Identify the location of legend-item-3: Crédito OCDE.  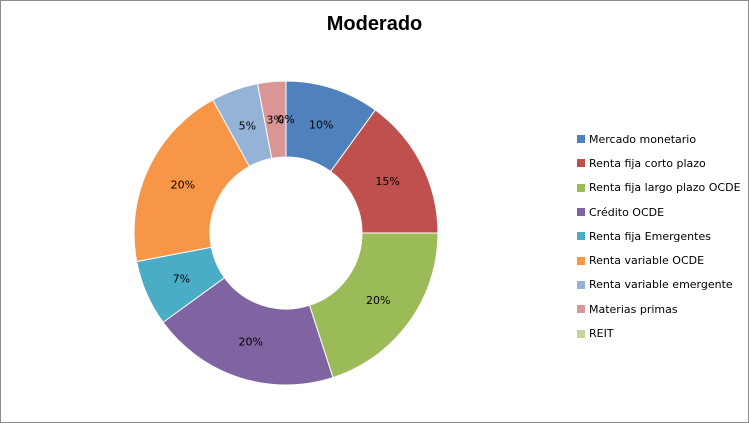
(659, 212).